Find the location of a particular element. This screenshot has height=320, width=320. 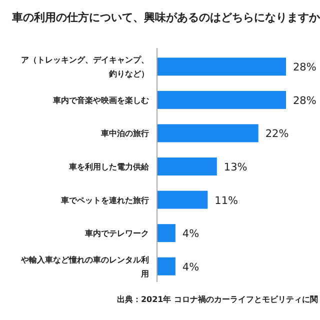

data-label: 11% is located at coordinates (226, 200).